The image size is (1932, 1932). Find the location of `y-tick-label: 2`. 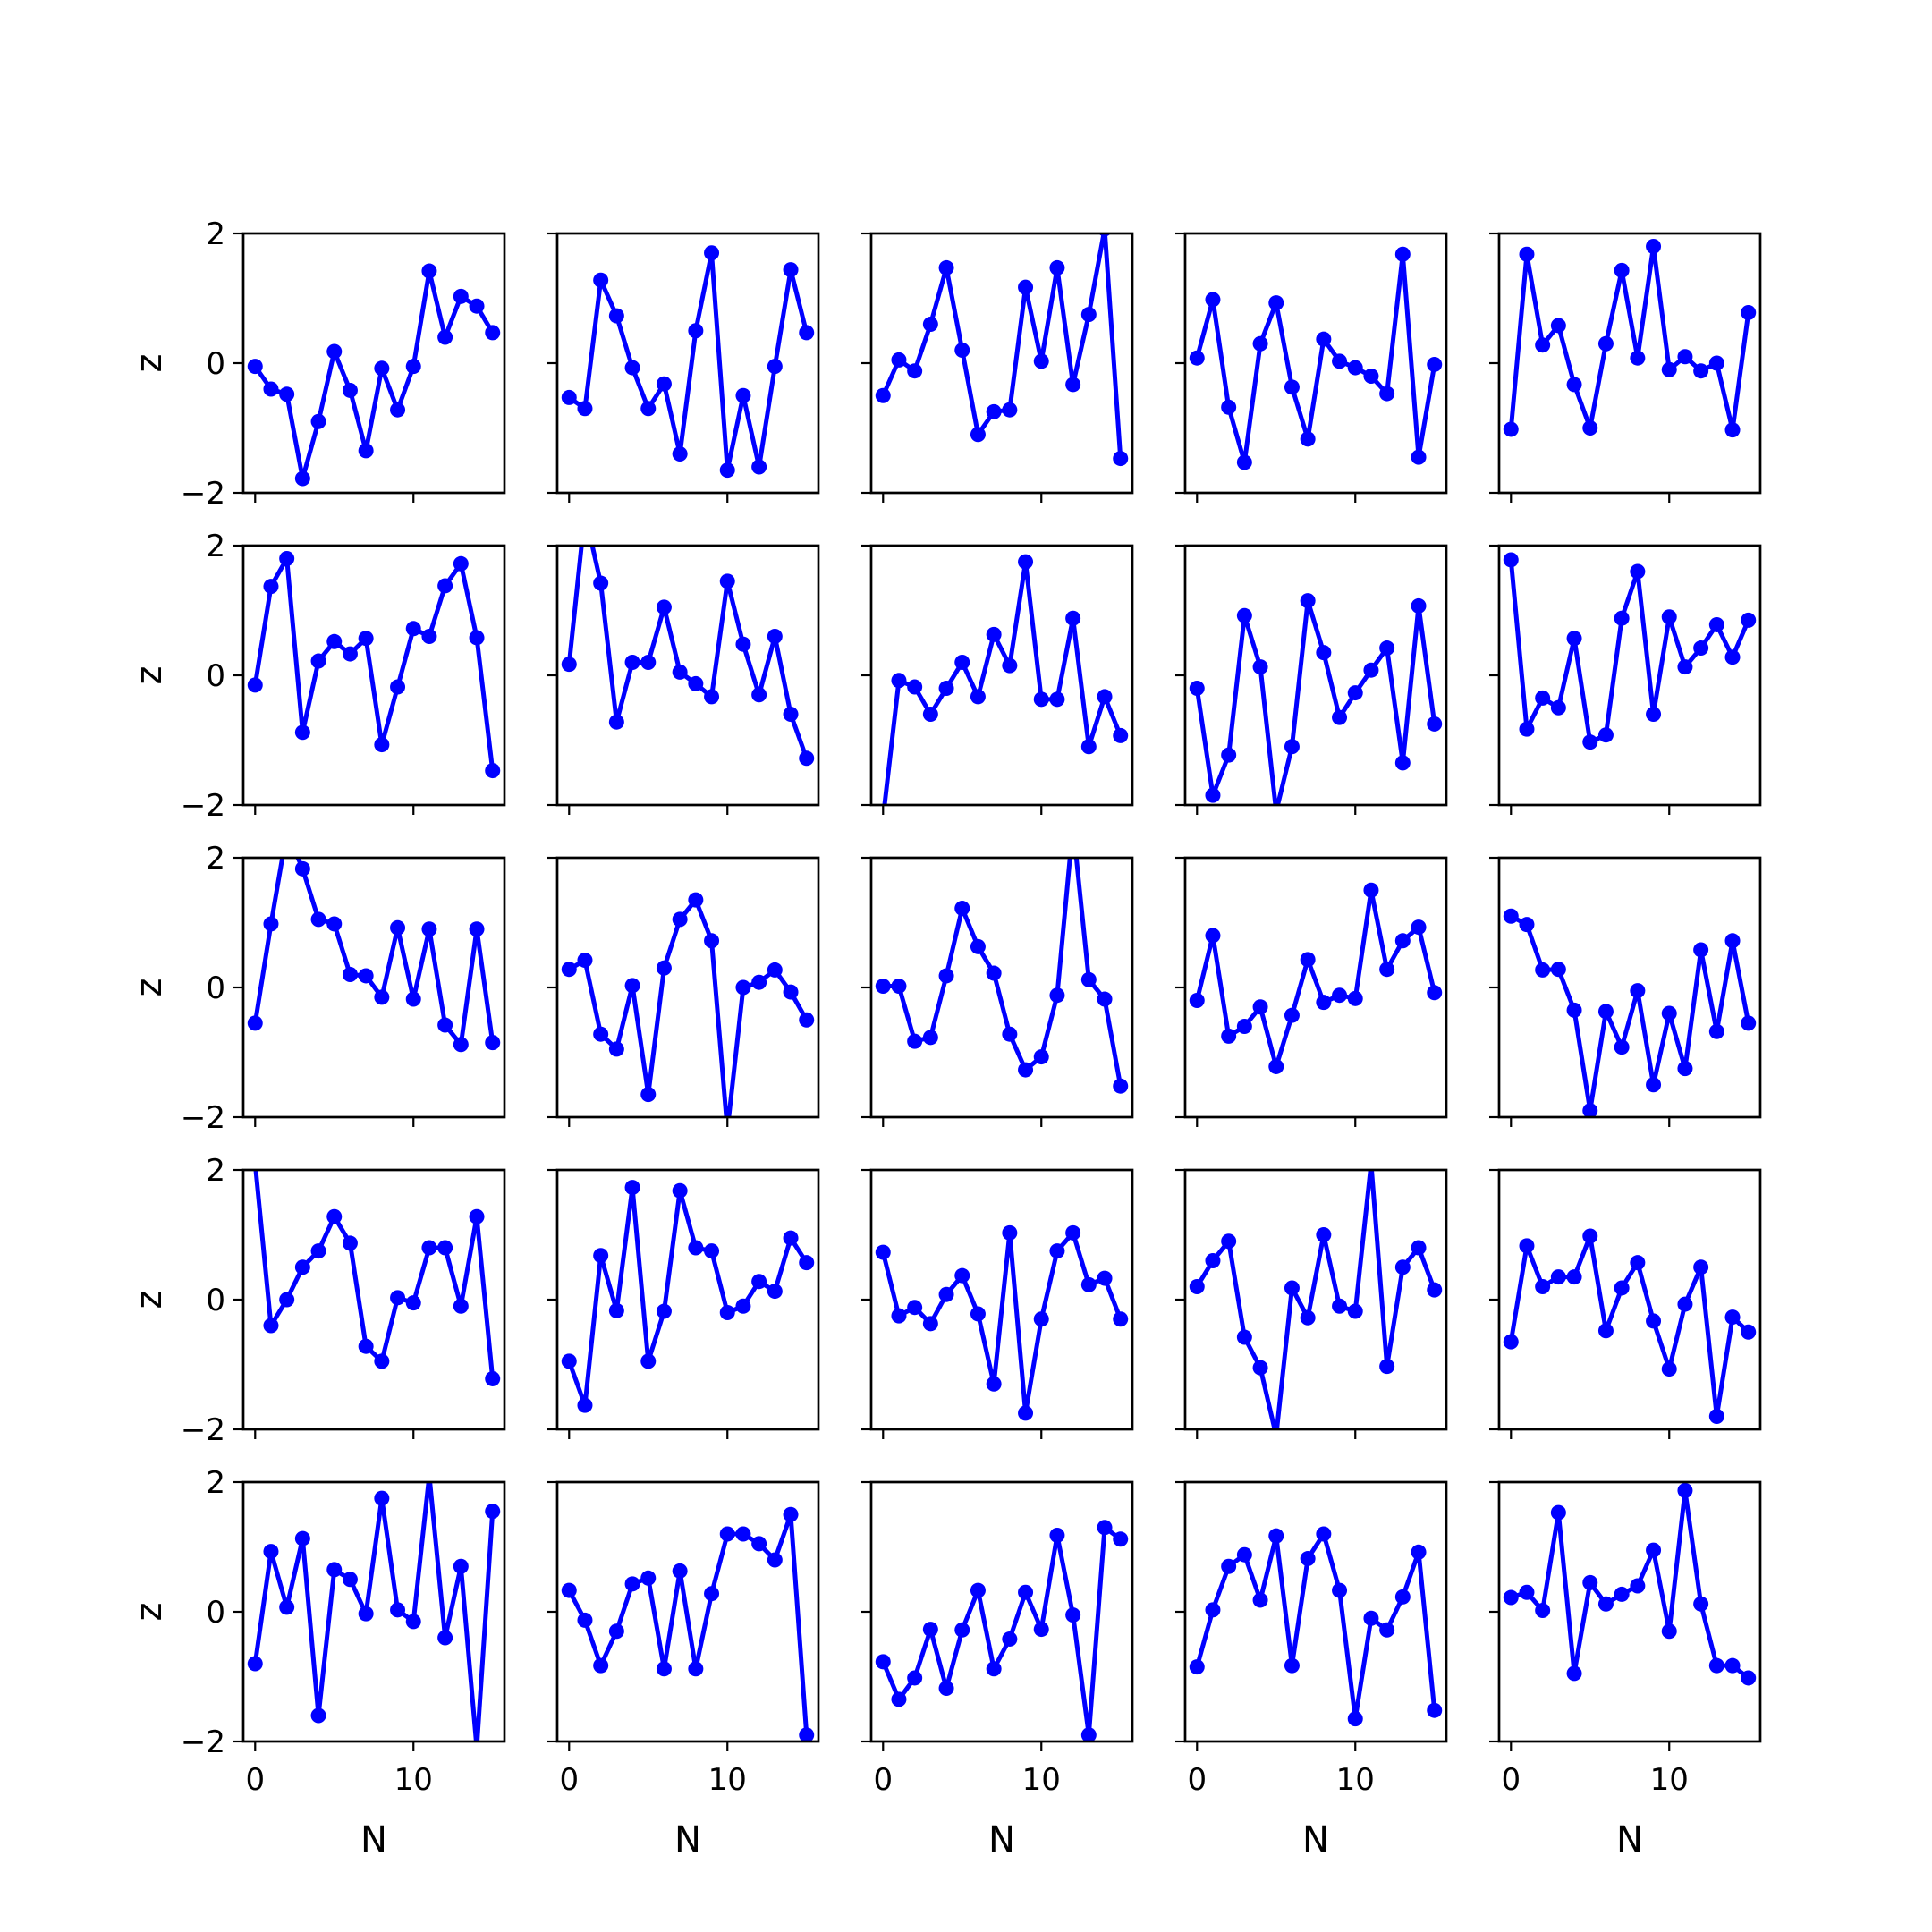

y-tick-label: 2 is located at coordinates (215, 234).